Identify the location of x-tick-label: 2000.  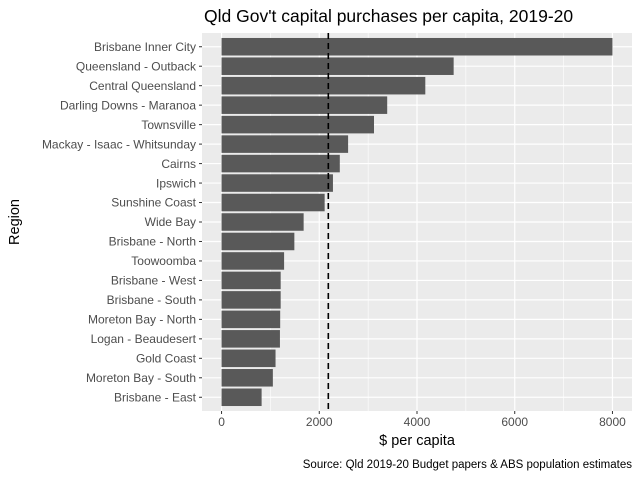
(319, 422).